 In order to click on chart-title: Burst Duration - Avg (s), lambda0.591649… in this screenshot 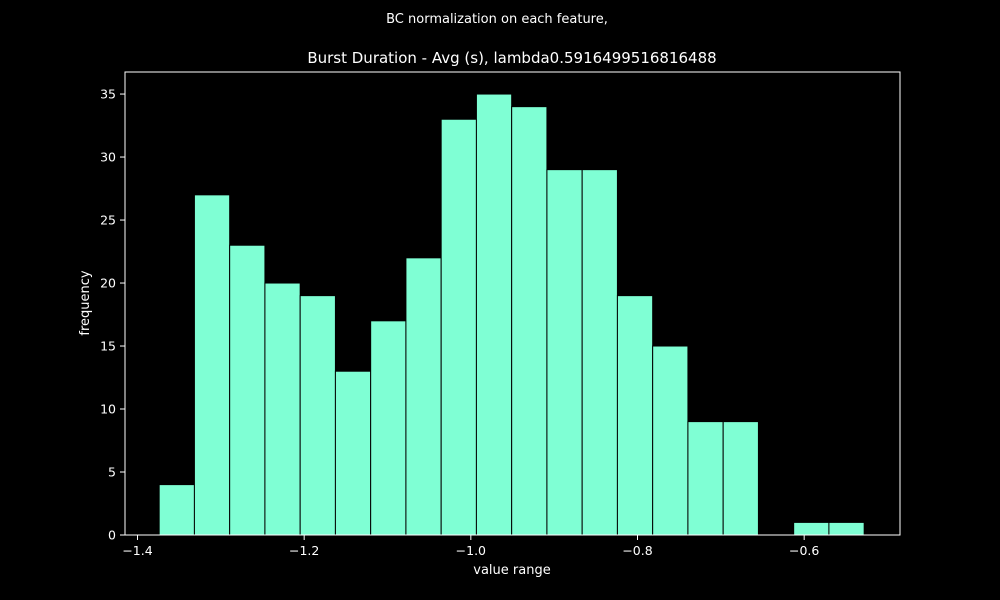, I will do `click(511, 58)`.